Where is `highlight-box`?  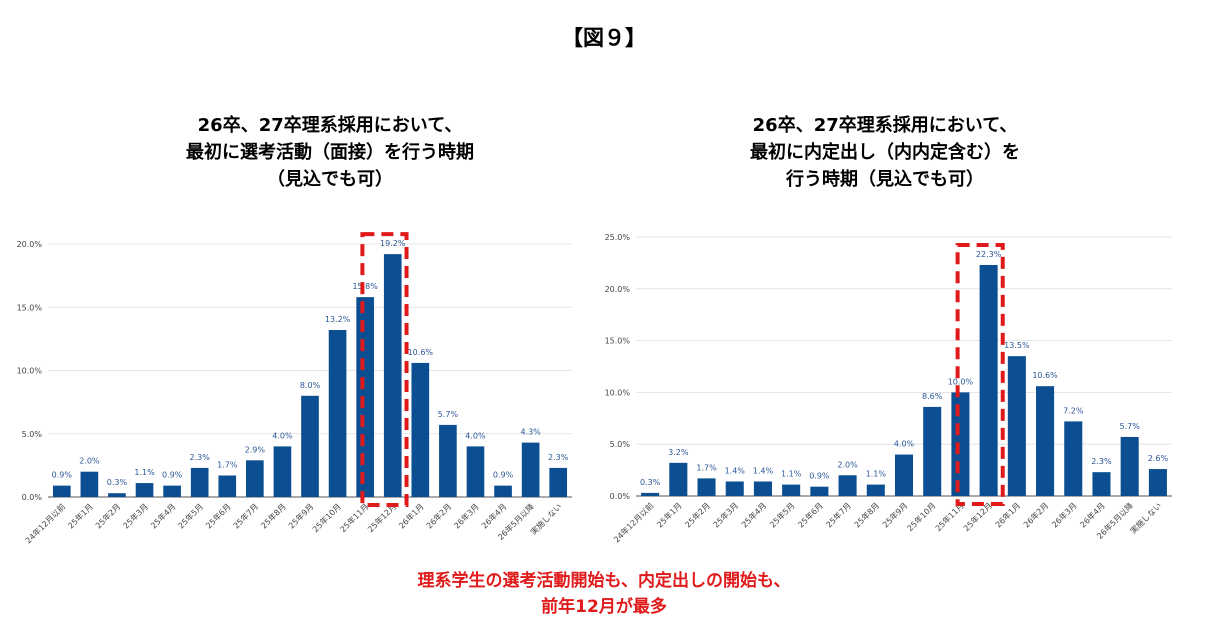
highlight-box is located at coordinates (384, 369).